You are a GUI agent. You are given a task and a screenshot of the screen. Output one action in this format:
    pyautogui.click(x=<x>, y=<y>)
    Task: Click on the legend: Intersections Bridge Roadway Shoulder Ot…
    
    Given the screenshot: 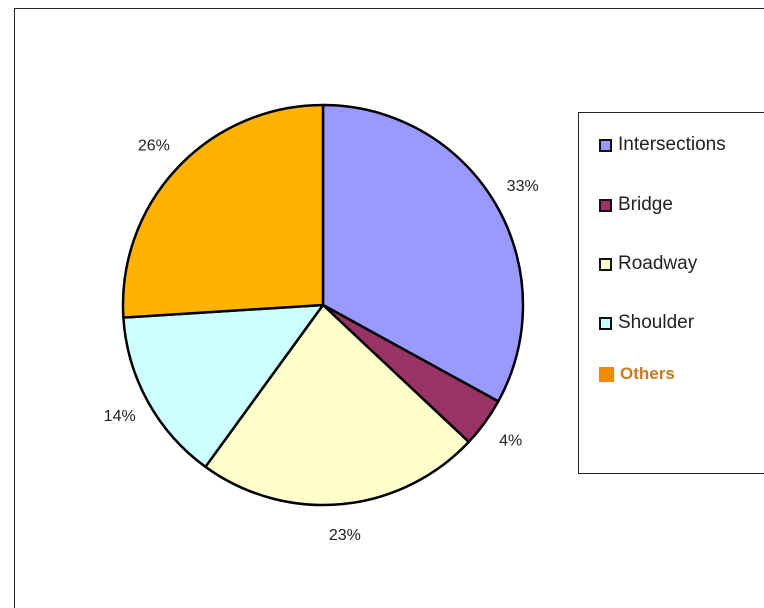 What is the action you would take?
    pyautogui.click(x=671, y=293)
    